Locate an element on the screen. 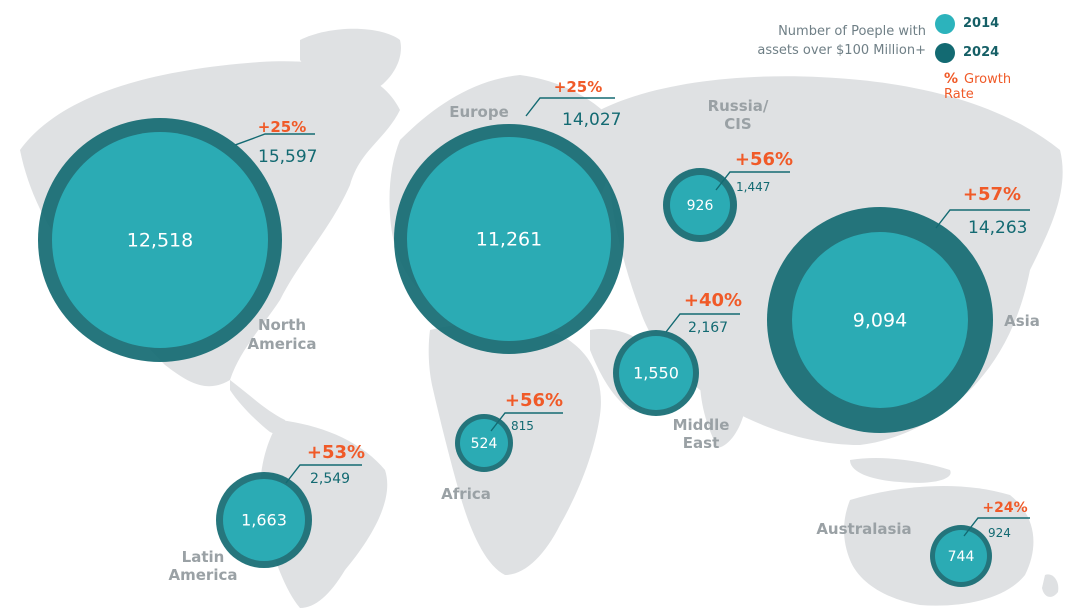  circle-2014-asia is located at coordinates (880, 320).